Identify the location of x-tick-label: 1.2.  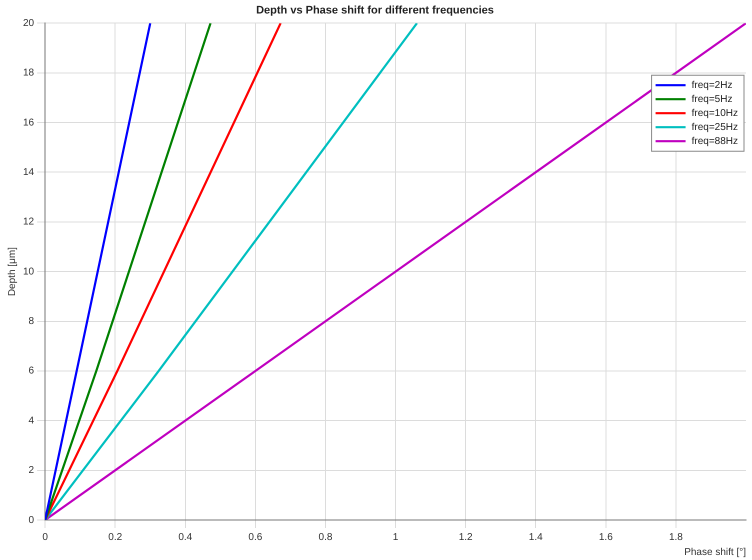
(466, 537).